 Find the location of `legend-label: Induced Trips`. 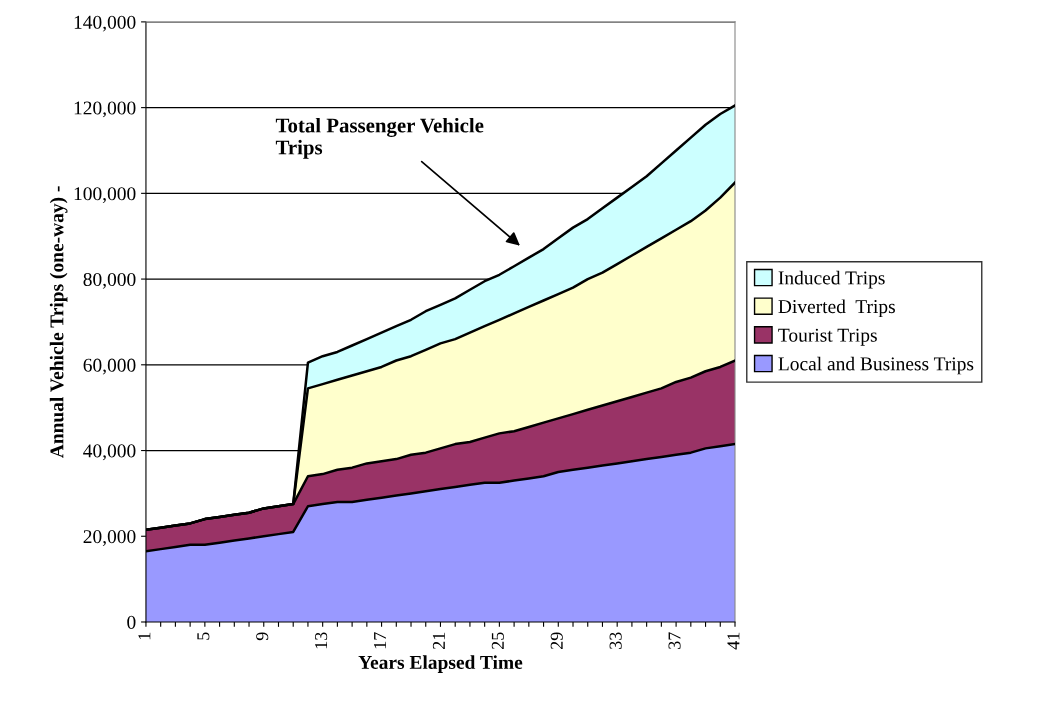

legend-label: Induced Trips is located at coordinates (831, 279).